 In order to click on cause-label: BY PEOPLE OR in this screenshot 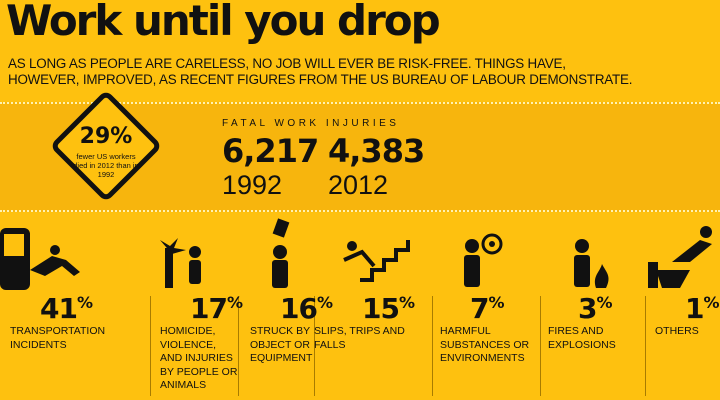, I will do `click(199, 371)`.